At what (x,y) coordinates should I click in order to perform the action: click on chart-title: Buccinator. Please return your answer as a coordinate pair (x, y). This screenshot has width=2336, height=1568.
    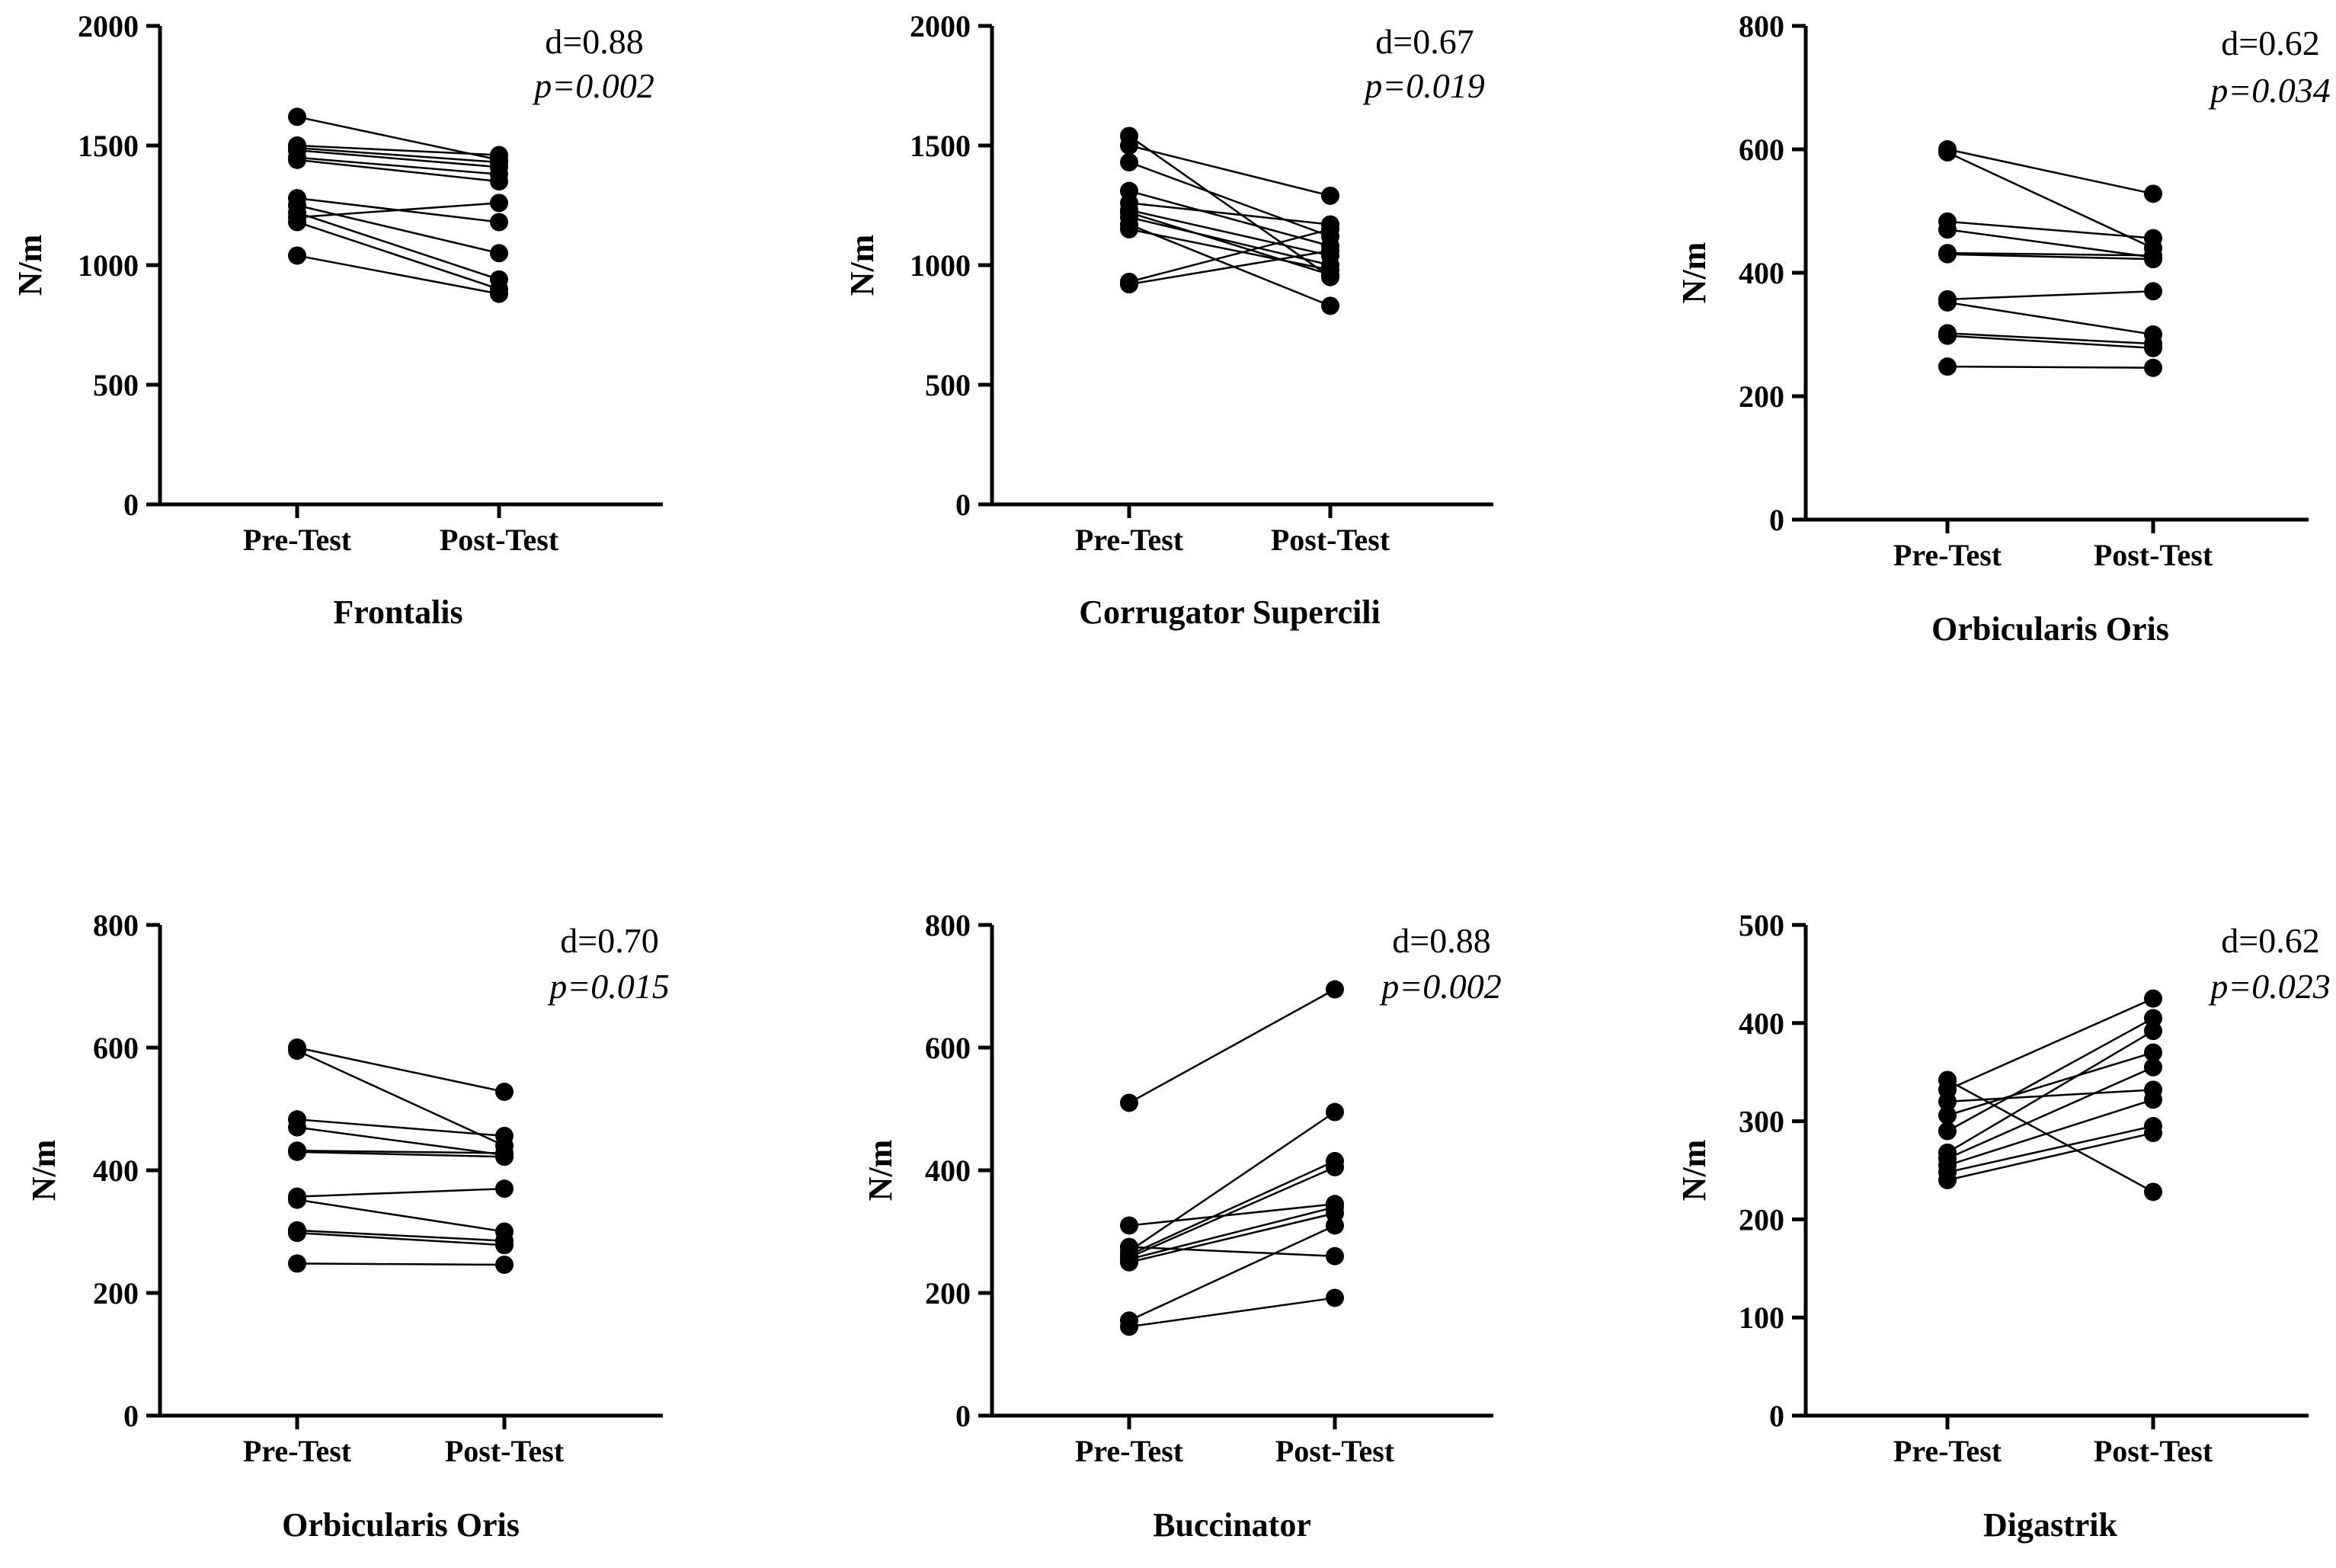
    Looking at the image, I should click on (1232, 1525).